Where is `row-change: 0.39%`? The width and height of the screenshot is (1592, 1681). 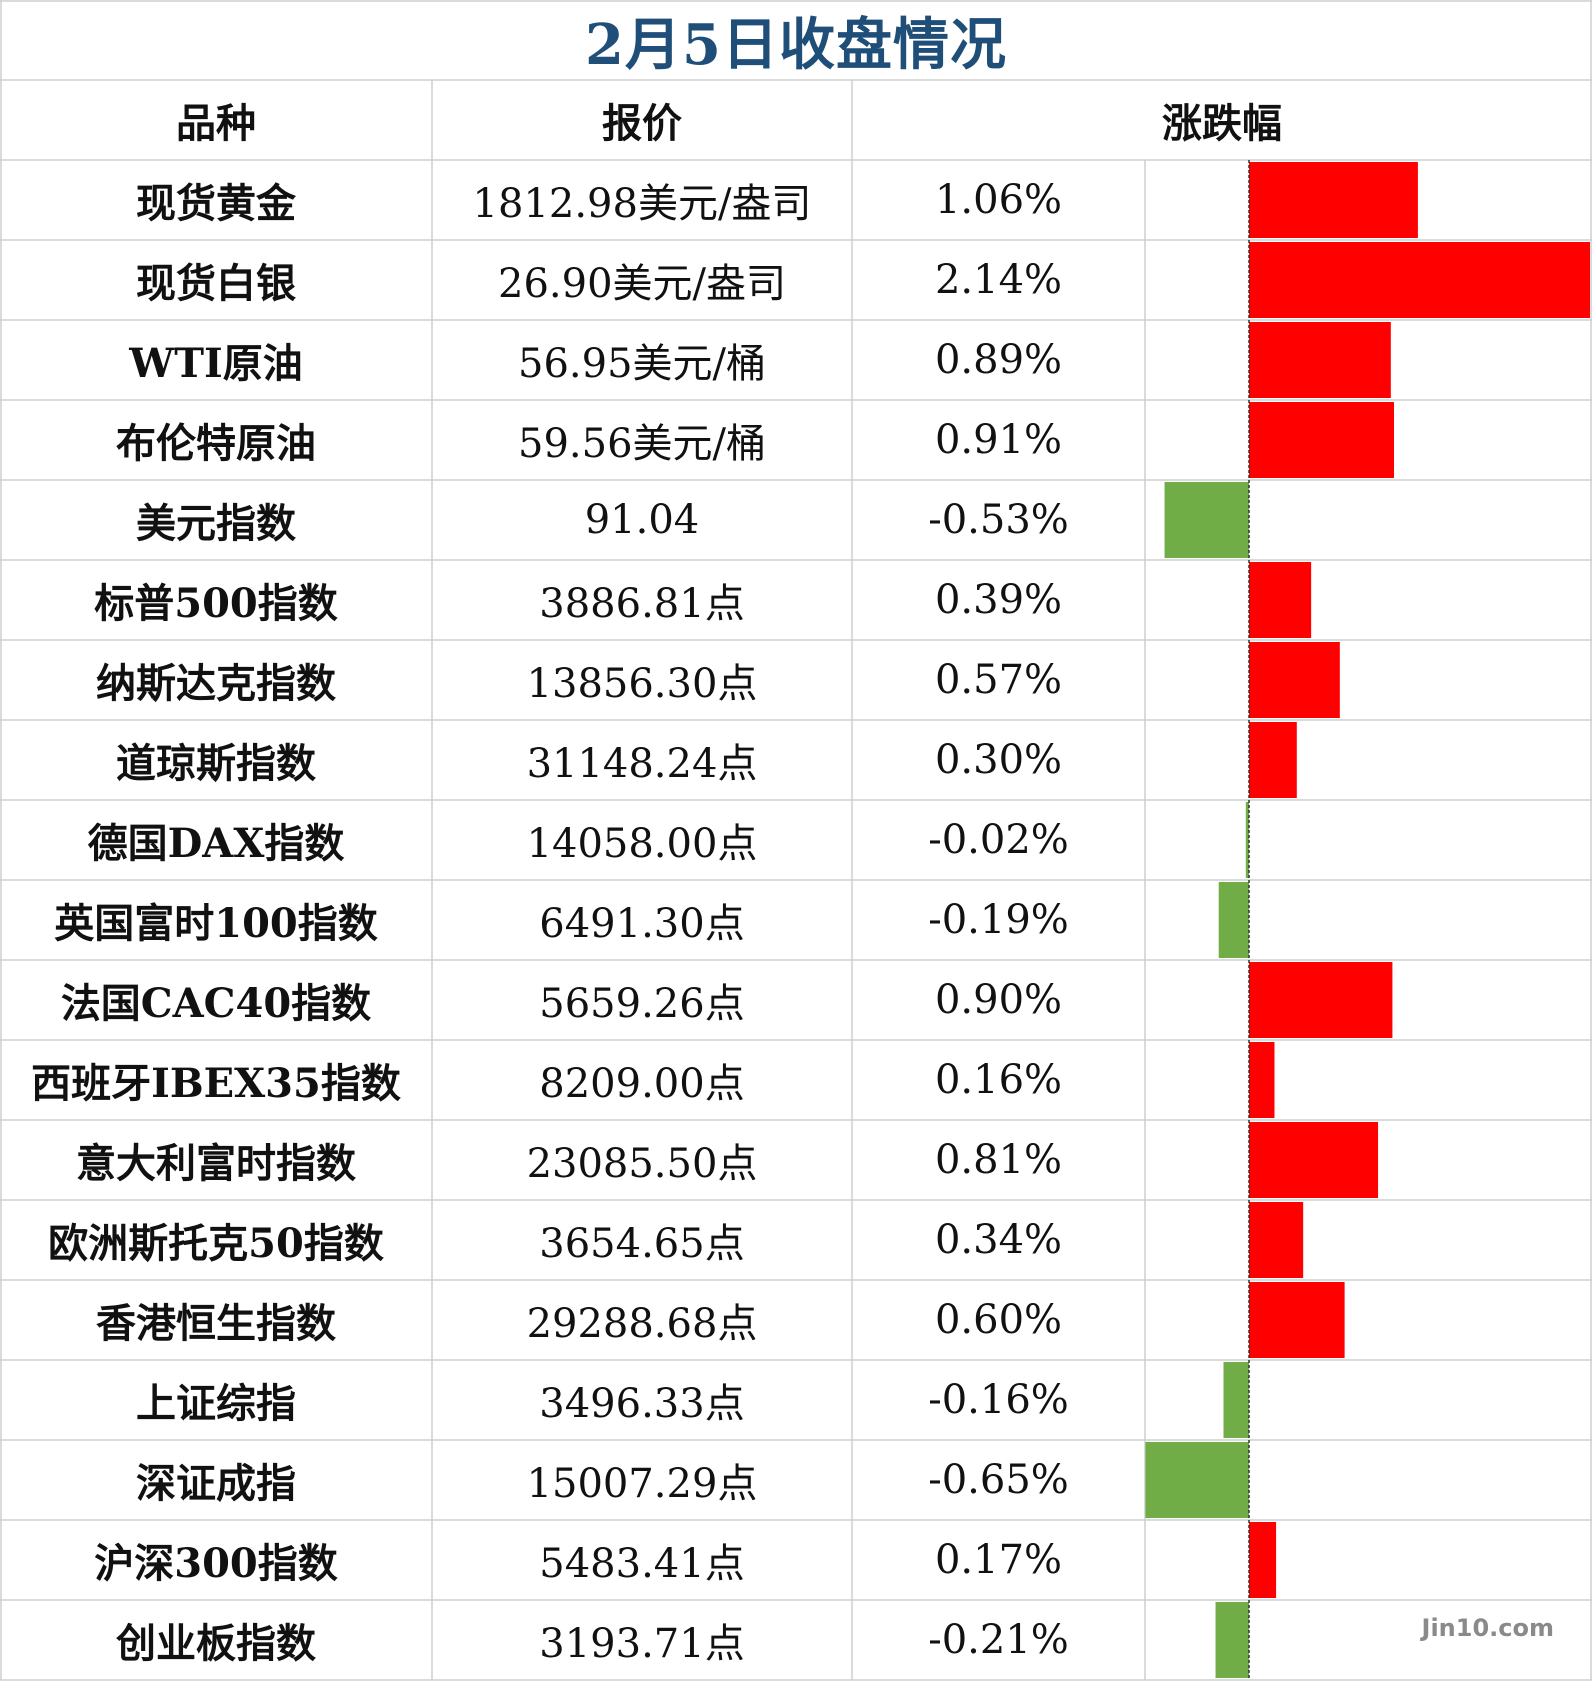
row-change: 0.39% is located at coordinates (998, 600).